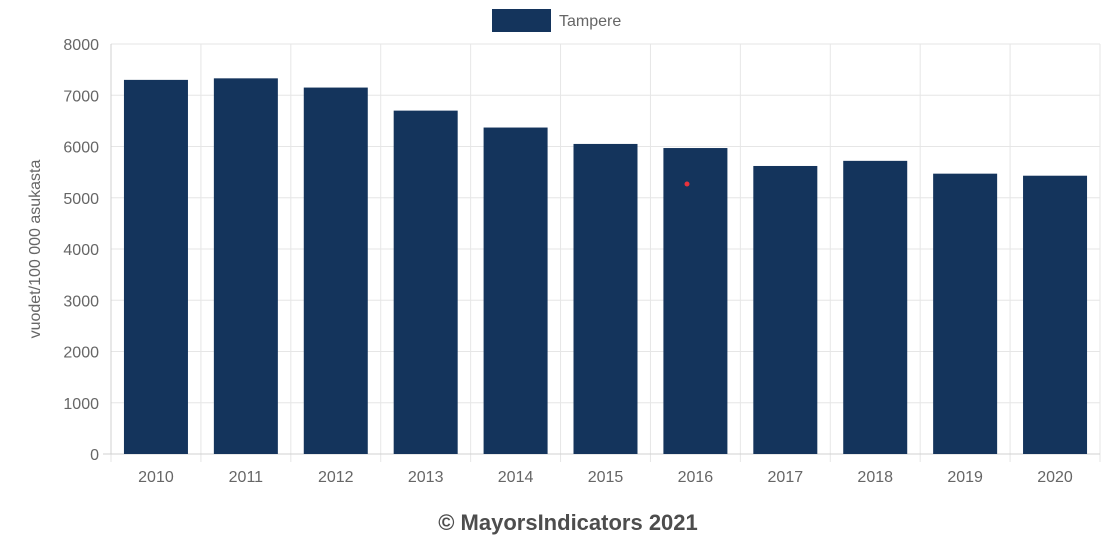 The width and height of the screenshot is (1107, 536). Describe the element at coordinates (81, 404) in the screenshot. I see `y-tick-label: 1000` at that location.